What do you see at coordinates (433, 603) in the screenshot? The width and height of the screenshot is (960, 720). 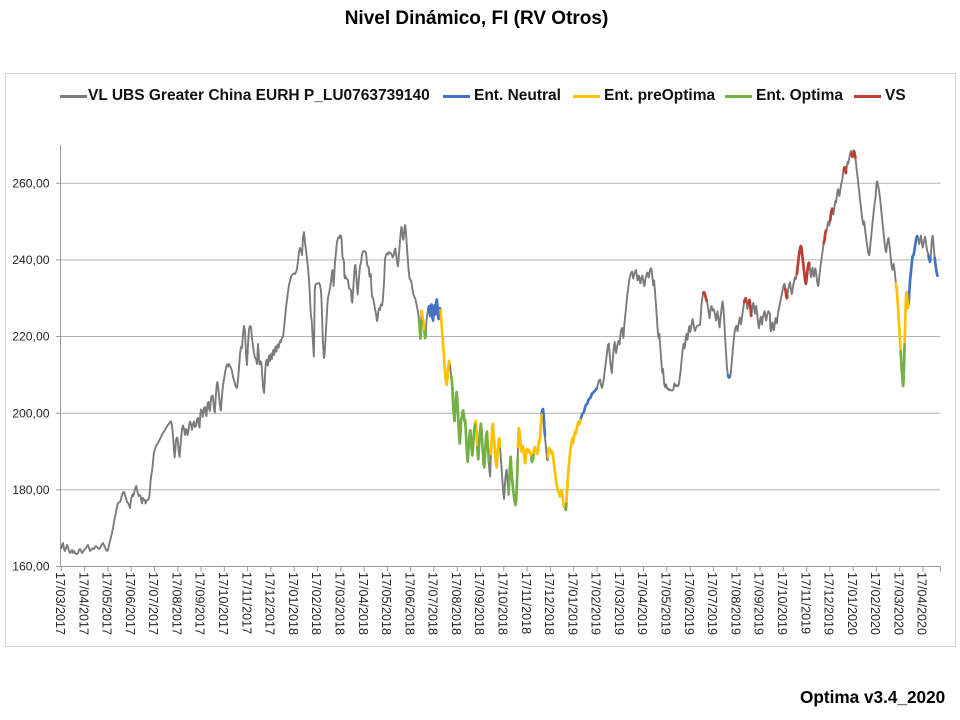 I see `svg-text: 17/07/2018` at bounding box center [433, 603].